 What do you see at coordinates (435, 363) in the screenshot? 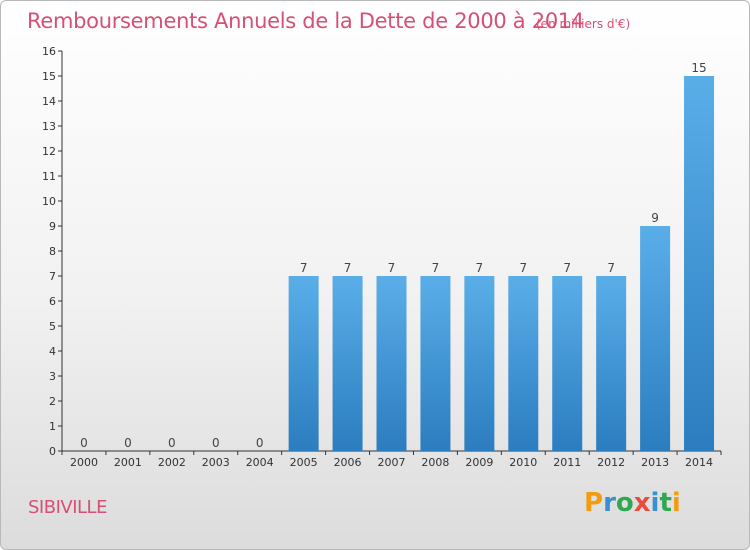
I see `bar-2008` at bounding box center [435, 363].